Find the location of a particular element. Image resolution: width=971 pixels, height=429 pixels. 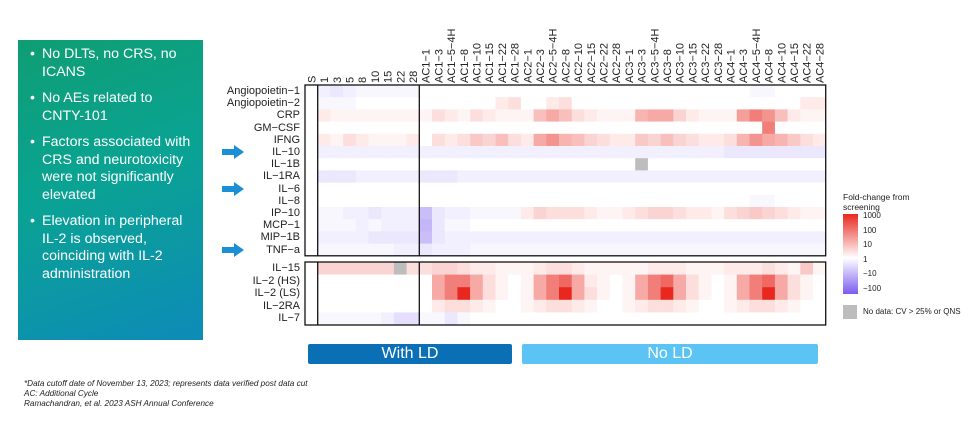

column-label: 10 is located at coordinates (376, 77).